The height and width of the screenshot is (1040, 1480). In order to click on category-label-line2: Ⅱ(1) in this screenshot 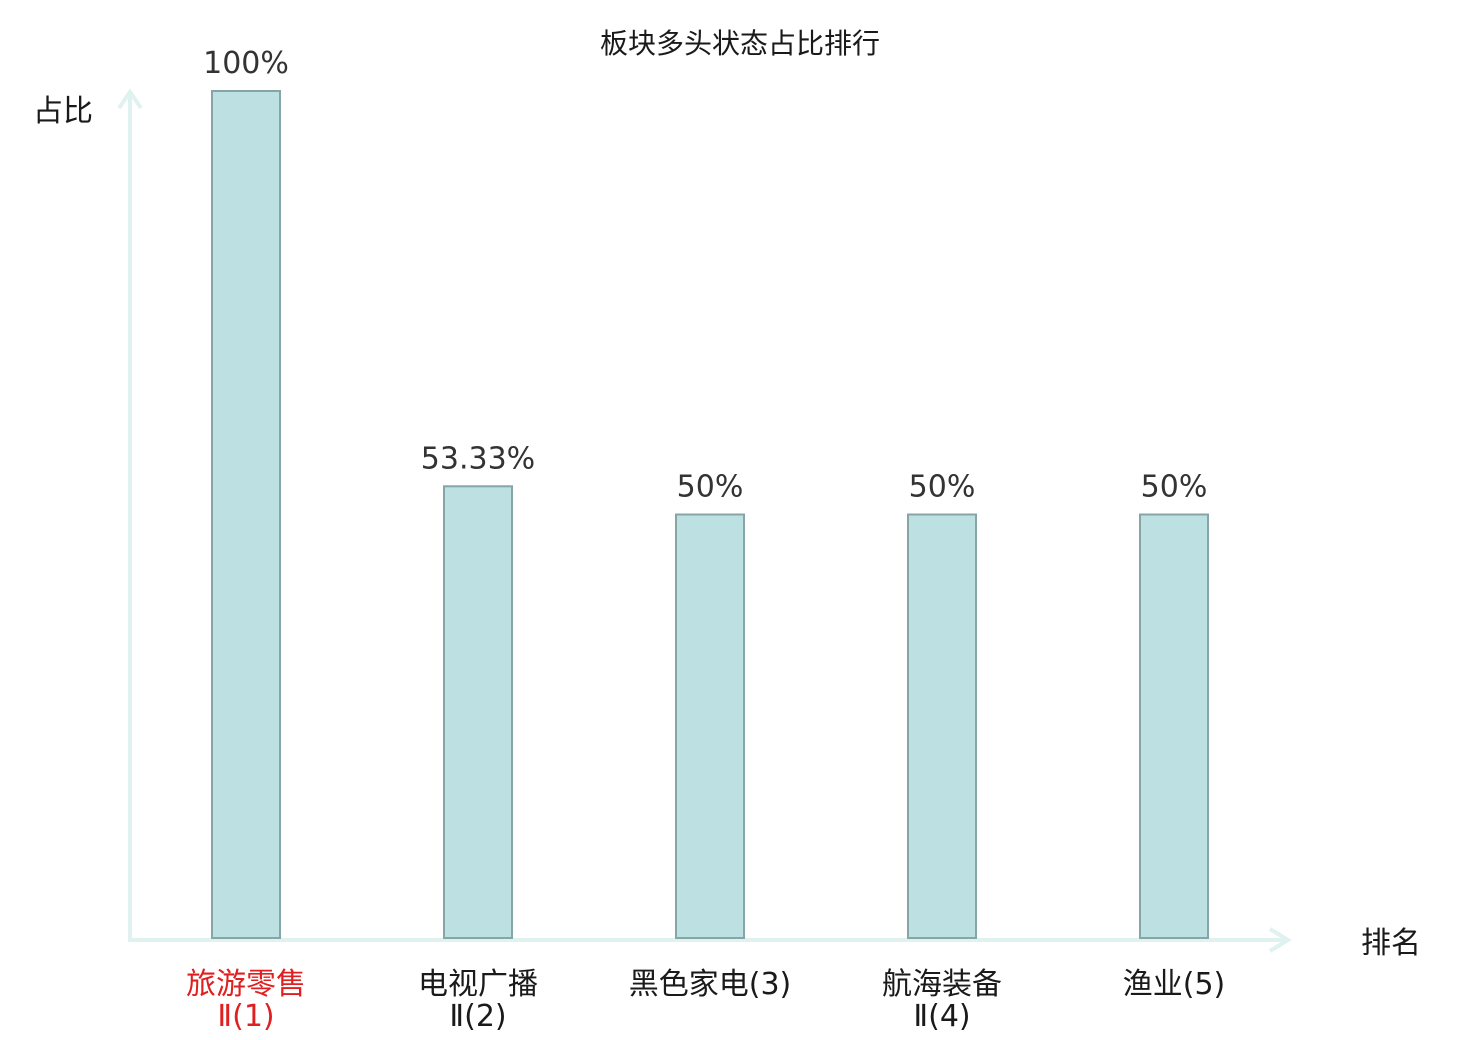, I will do `click(245, 1016)`.